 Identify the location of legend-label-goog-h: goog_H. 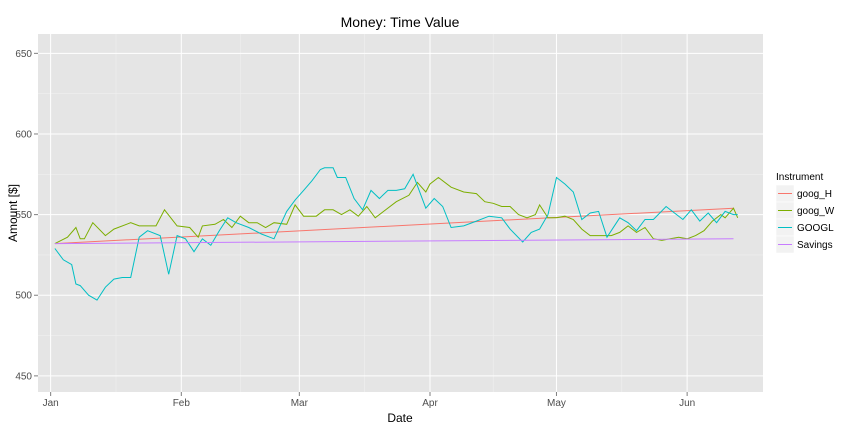
(814, 194).